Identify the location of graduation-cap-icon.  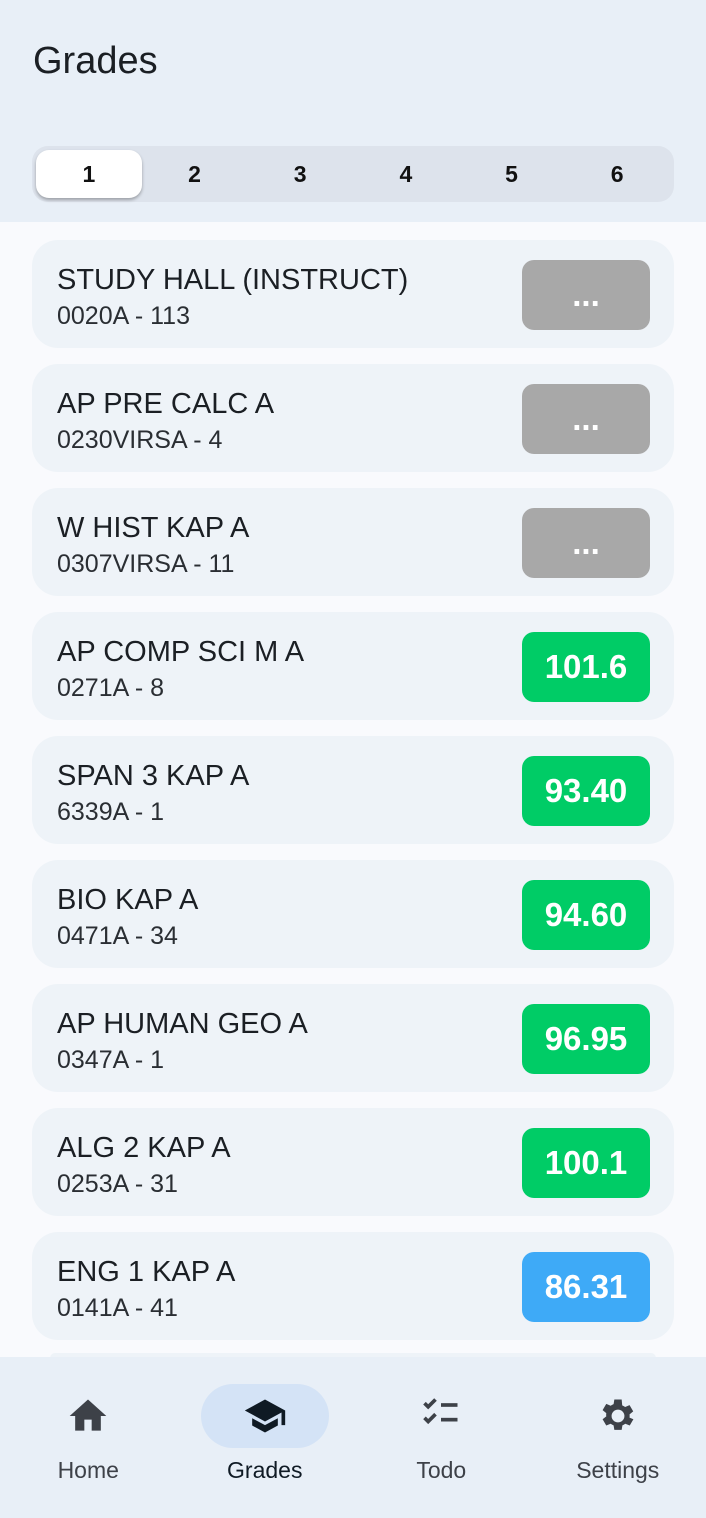
(265, 1416).